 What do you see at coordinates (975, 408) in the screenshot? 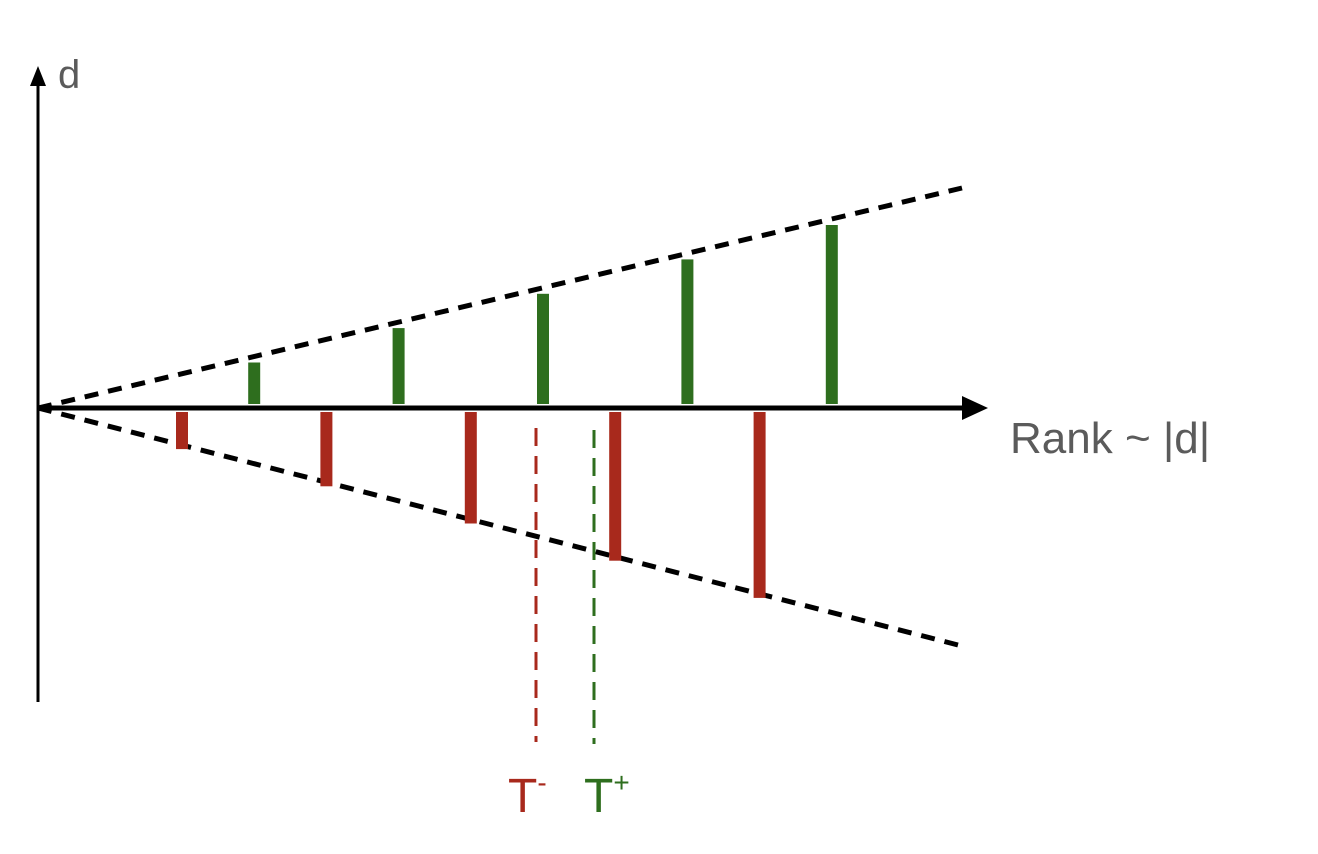
I see `x-axis-arrowhead` at bounding box center [975, 408].